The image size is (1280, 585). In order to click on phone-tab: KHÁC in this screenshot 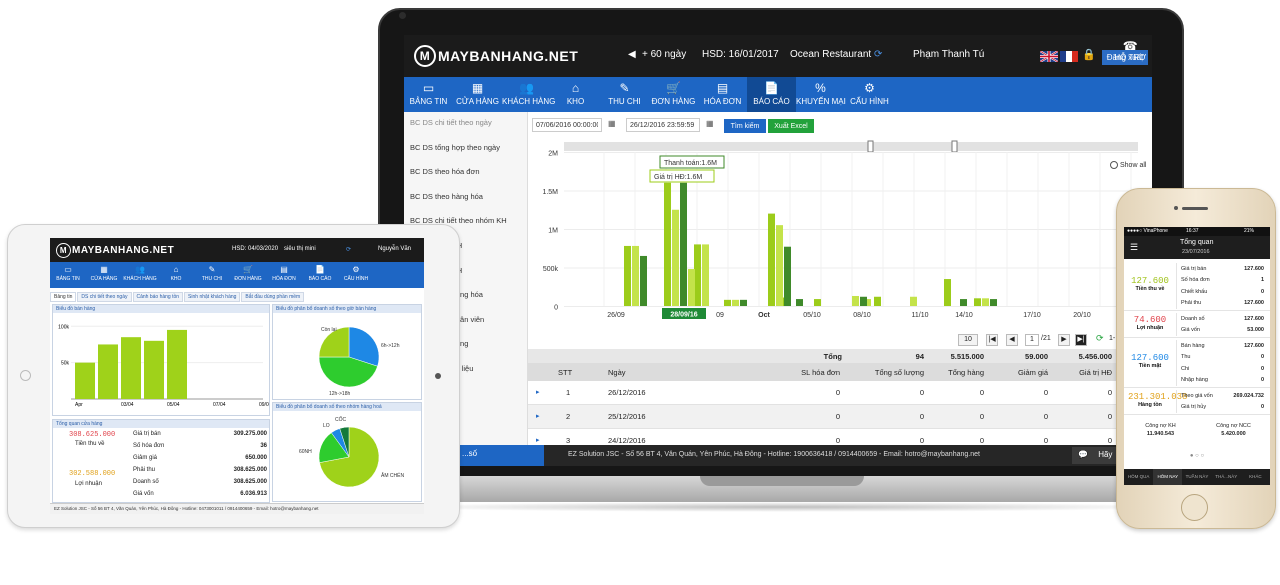, I will do `click(1255, 476)`.